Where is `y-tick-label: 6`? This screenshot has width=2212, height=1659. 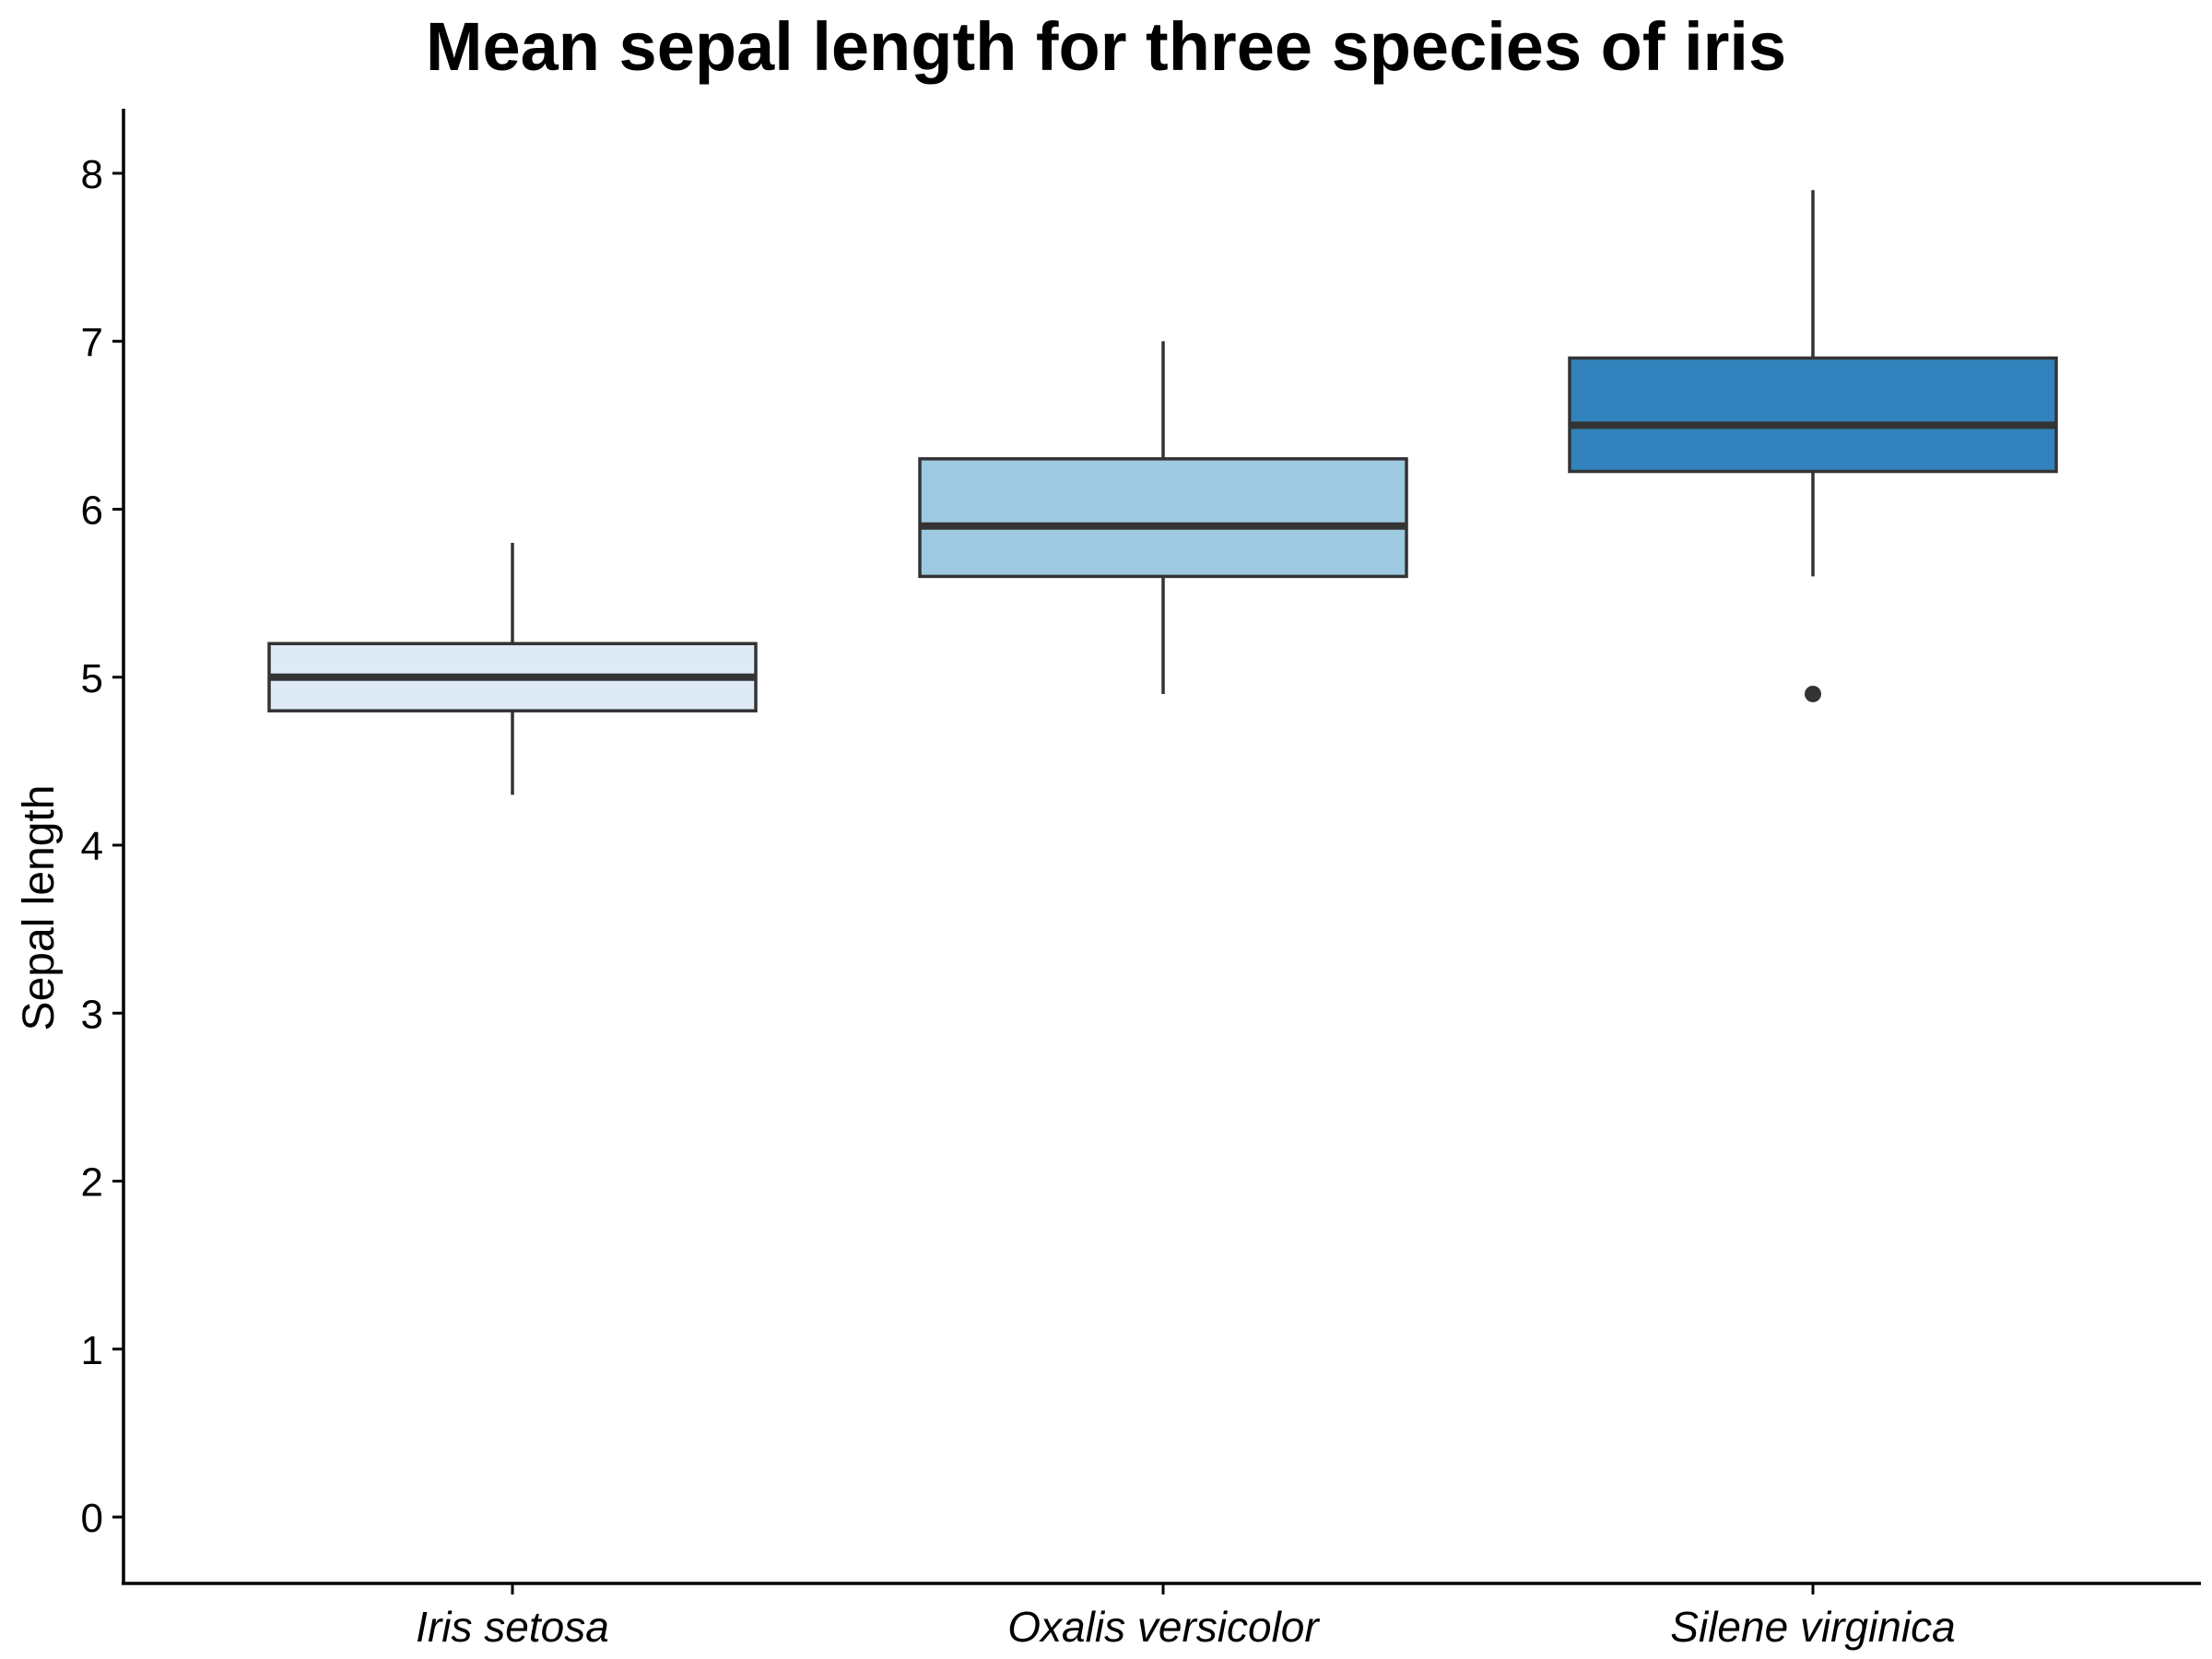
y-tick-label: 6 is located at coordinates (92, 511).